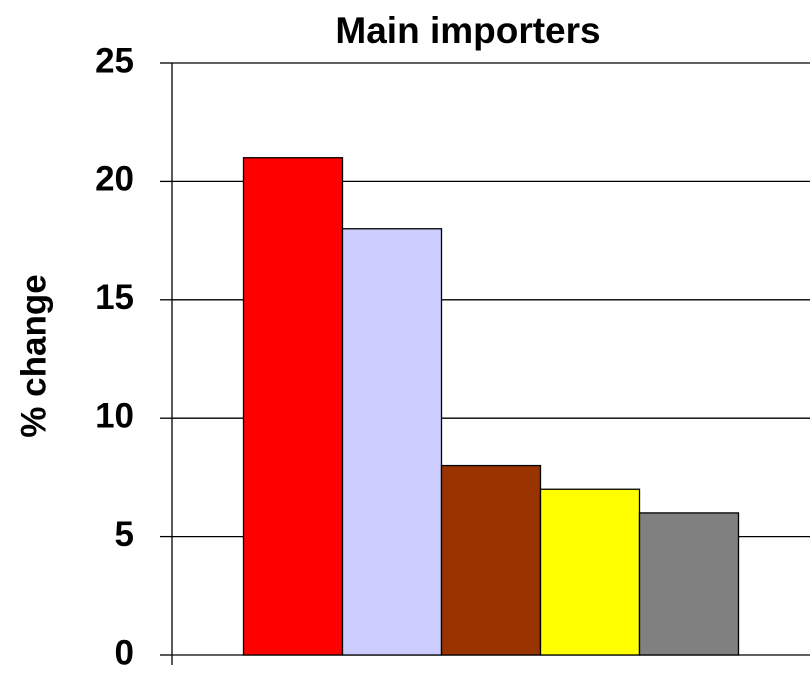 This screenshot has width=810, height=674. I want to click on y-tick-label: 15, so click(114, 297).